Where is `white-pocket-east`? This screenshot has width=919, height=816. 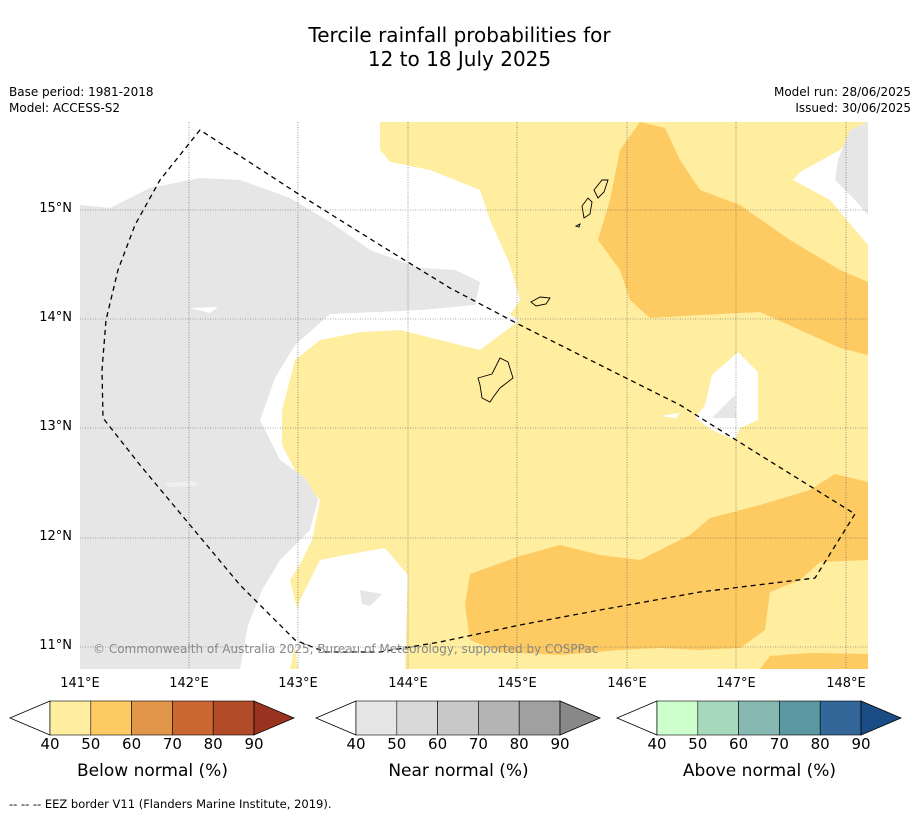 white-pocket-east is located at coordinates (726, 396).